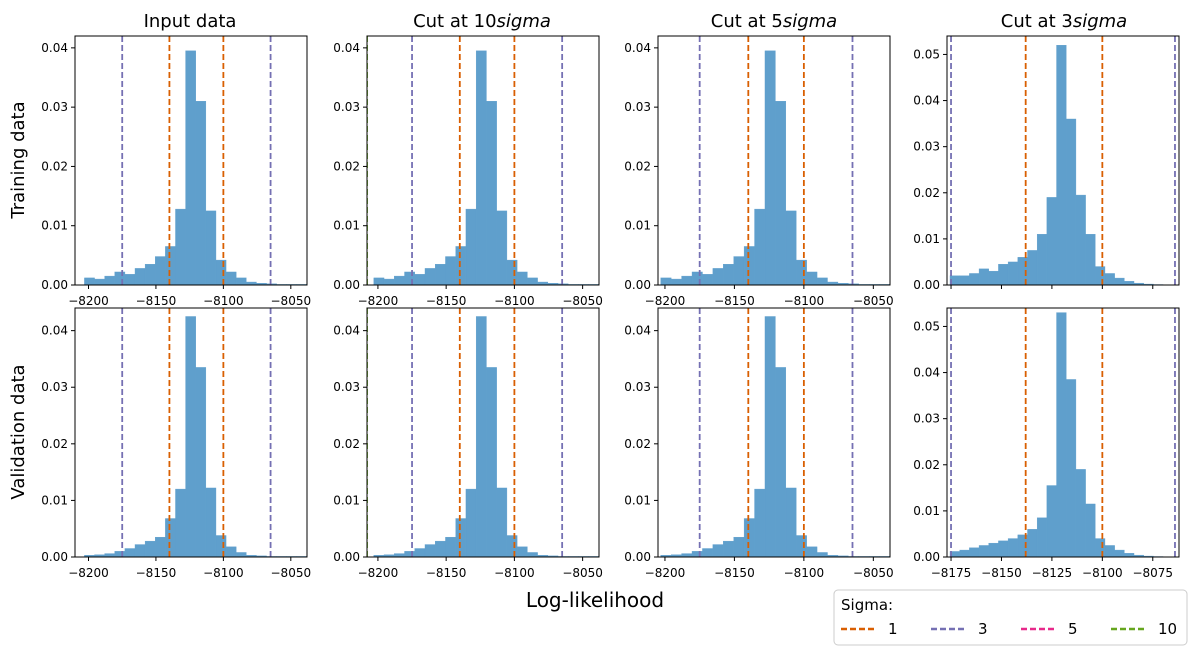 This screenshot has width=1196, height=653. Describe the element at coordinates (190, 21) in the screenshot. I see `column-title-0: Input data` at that location.